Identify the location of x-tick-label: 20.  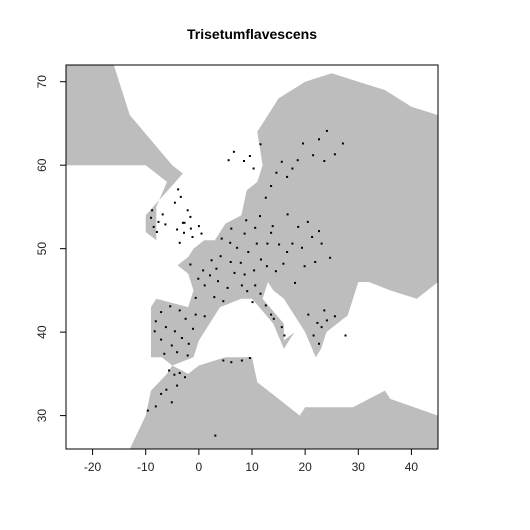
(305, 467).